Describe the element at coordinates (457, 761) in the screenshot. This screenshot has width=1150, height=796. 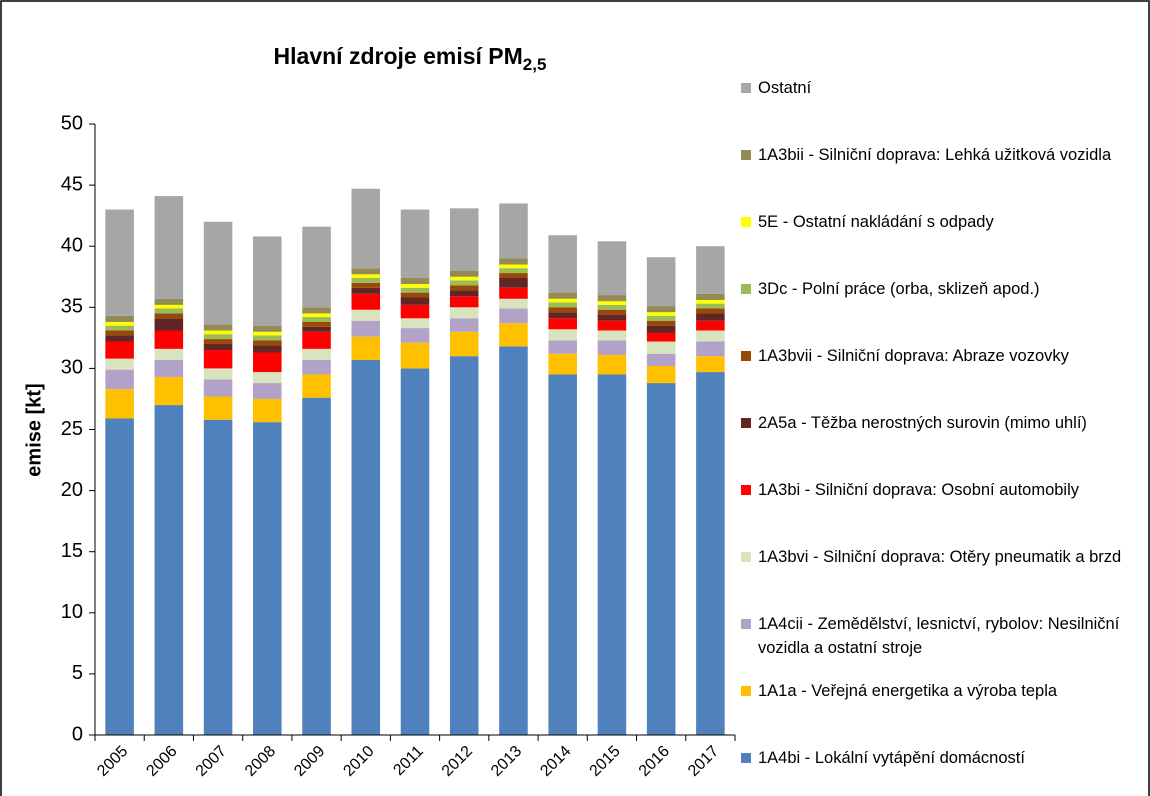
I see `x-tick-label: 2012` at that location.